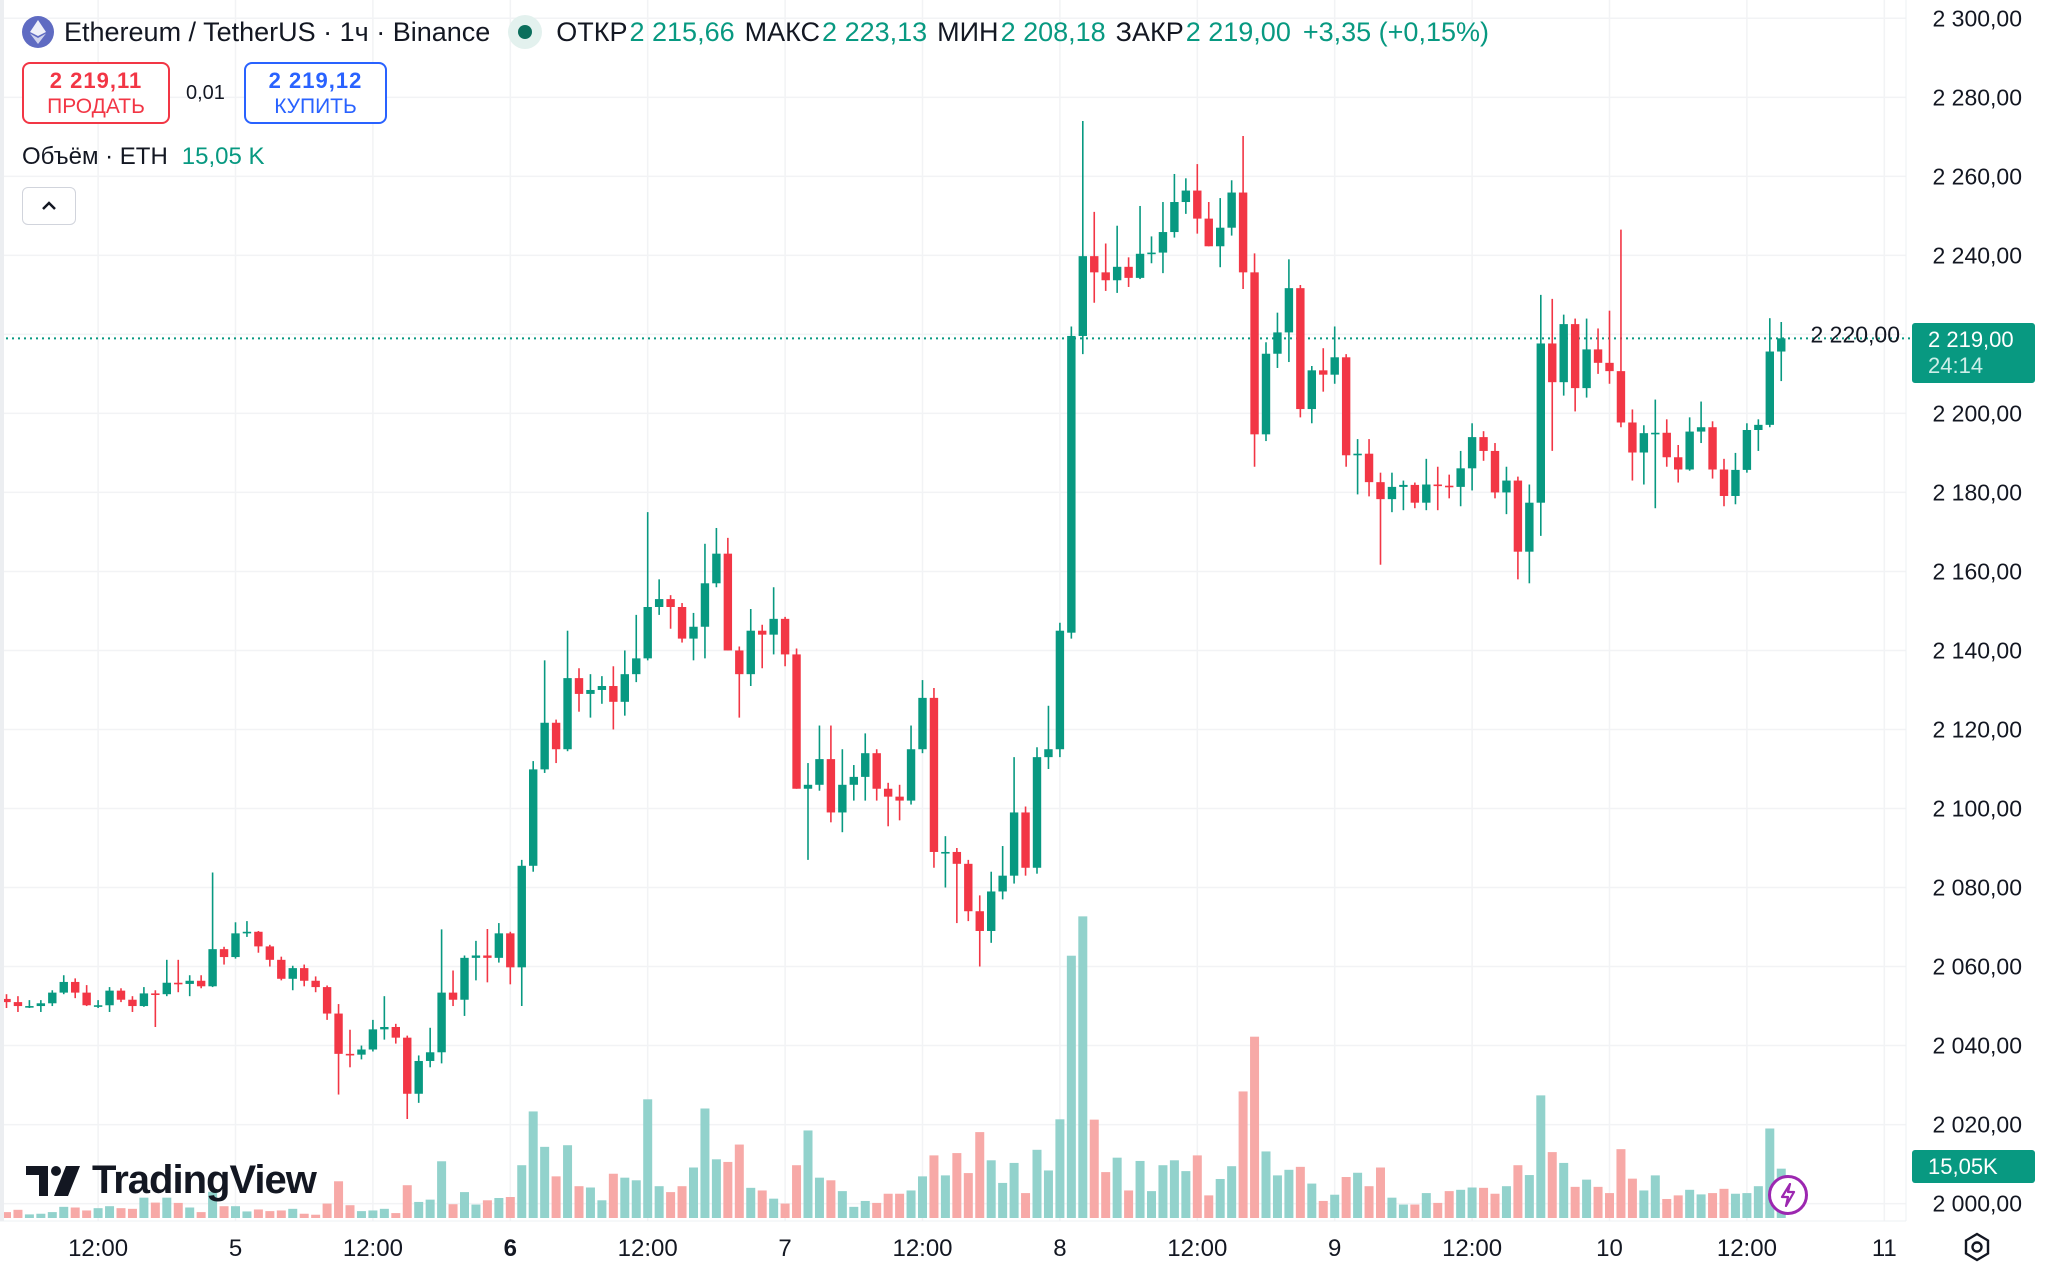 This screenshot has width=2048, height=1273. I want to click on indicator-button, so click(1788, 1195).